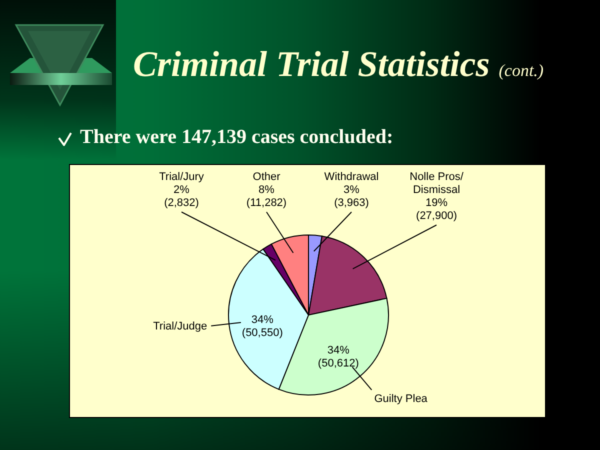  I want to click on slice-label: Trial/Judge, so click(180, 326).